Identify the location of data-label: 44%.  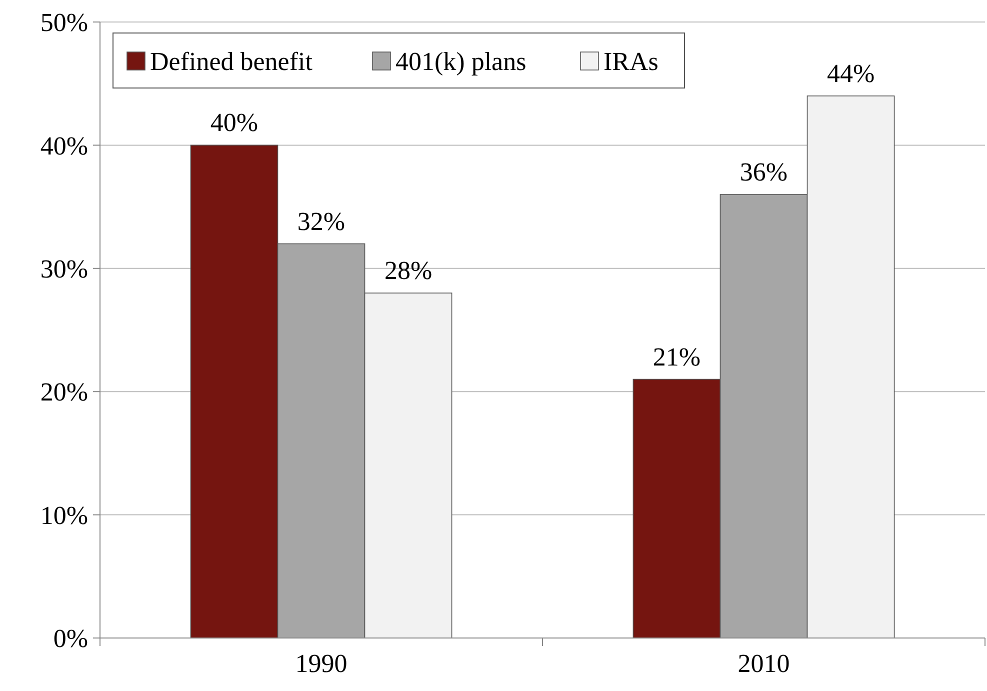
(850, 73).